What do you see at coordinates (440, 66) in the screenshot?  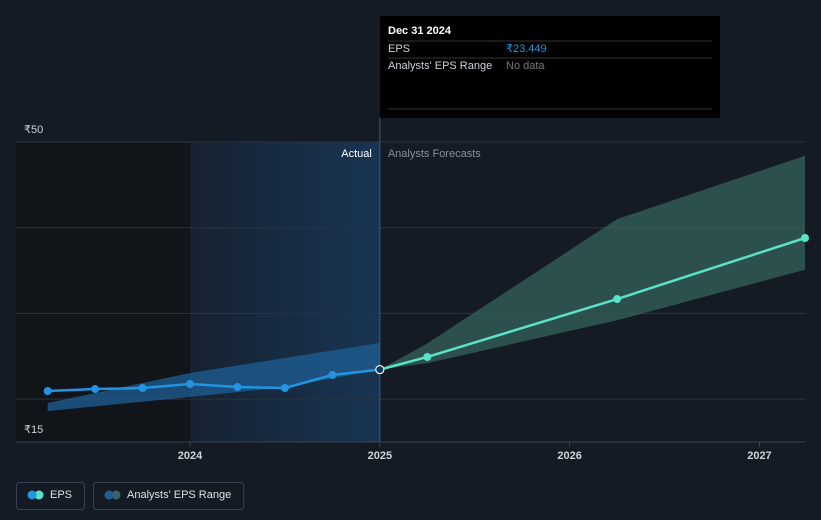 I see `tooltip-label: Analysts' EPS Range` at bounding box center [440, 66].